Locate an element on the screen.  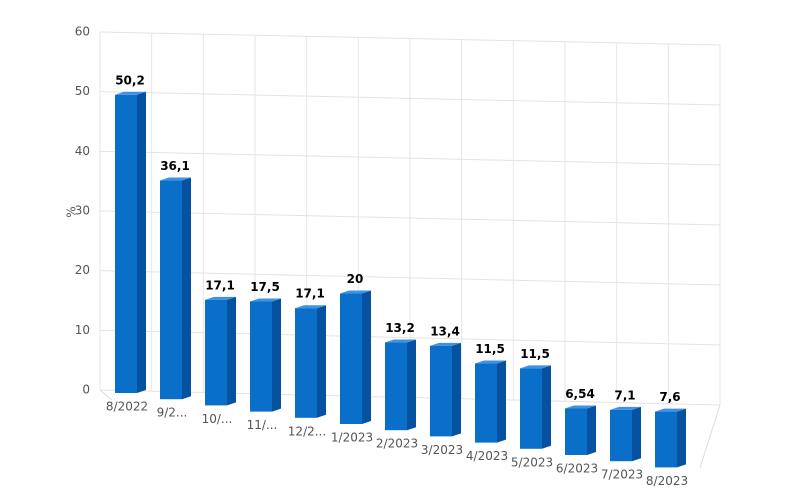
value-label: 13,4 is located at coordinates (445, 331).